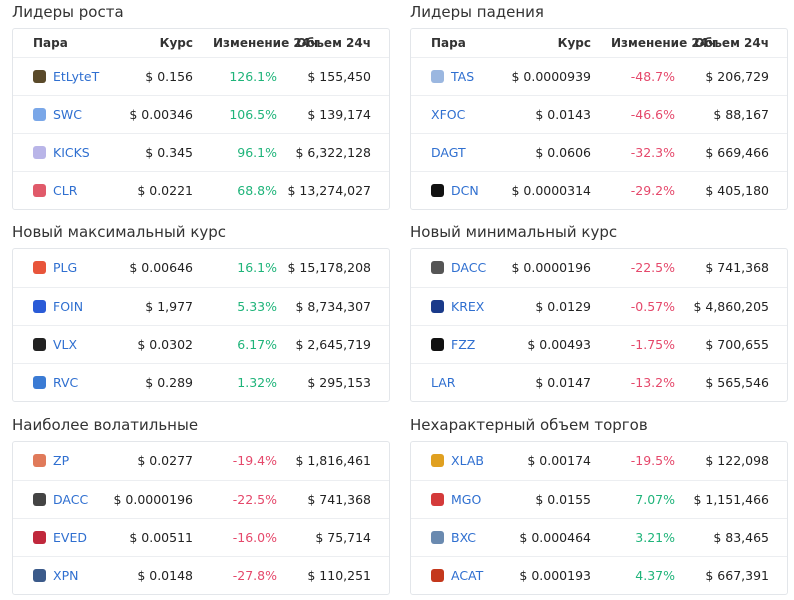  Describe the element at coordinates (599, 114) in the screenshot. I see `table-row: XFOC $ 0.0143 -46.6% $ 88,167` at that location.